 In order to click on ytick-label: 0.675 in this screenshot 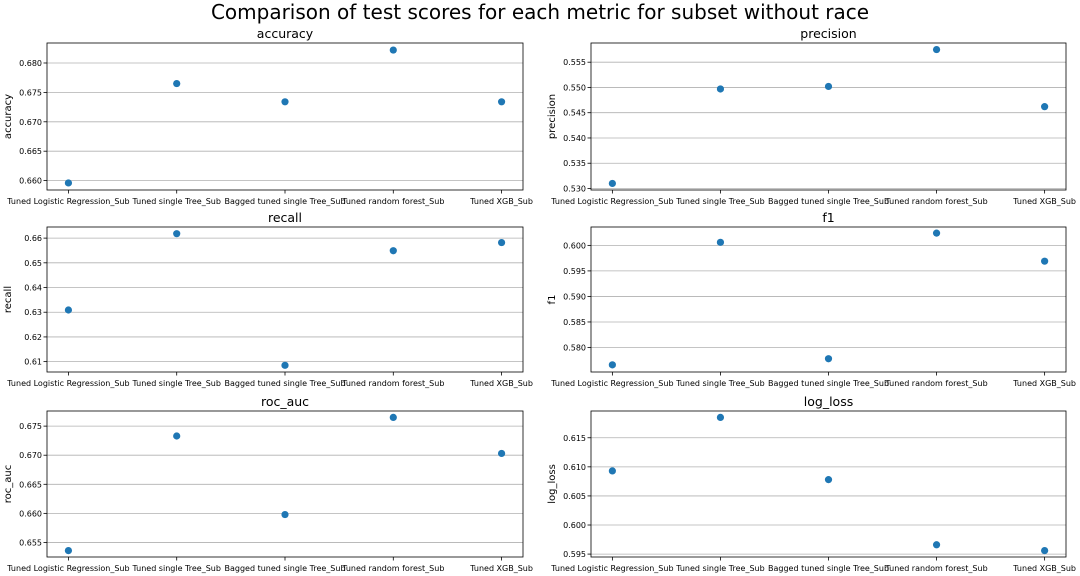, I will do `click(30, 92)`.